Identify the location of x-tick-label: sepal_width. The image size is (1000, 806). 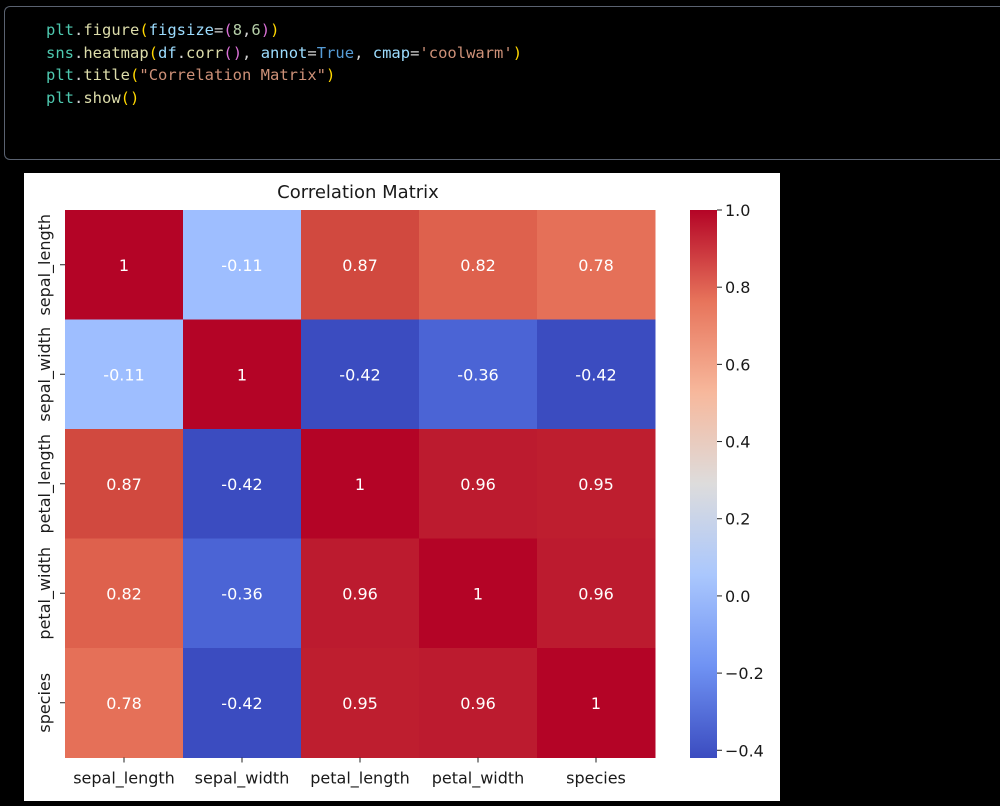
(242, 779).